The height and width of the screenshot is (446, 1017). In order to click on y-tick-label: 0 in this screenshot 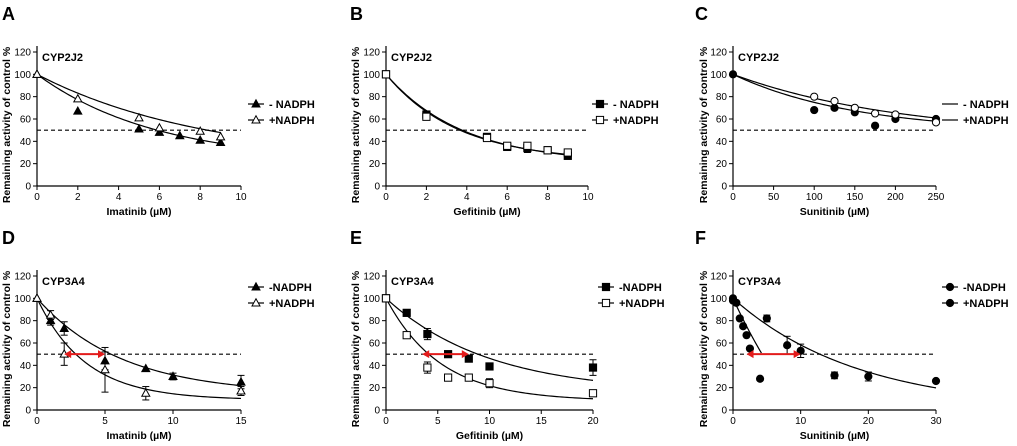, I will do `click(724, 411)`.